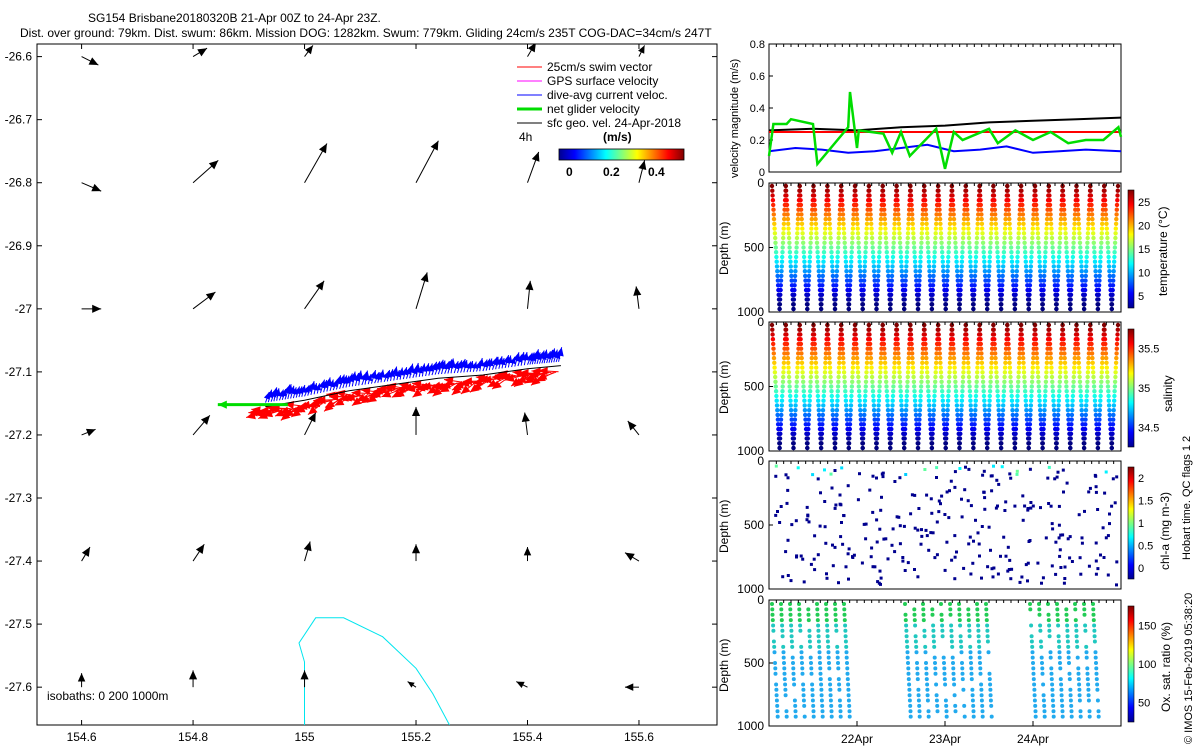  I want to click on net-glider-velocity-arrow, so click(252, 404).